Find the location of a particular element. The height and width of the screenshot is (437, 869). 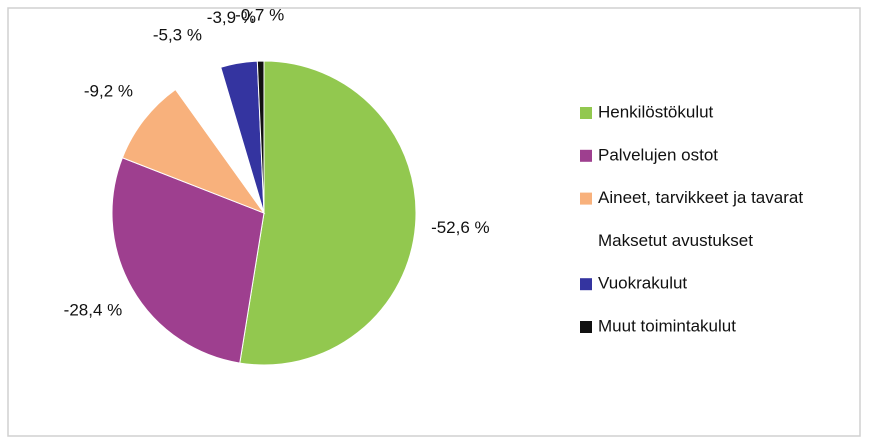

legend-label: Maksetut avustukset is located at coordinates (675, 240).